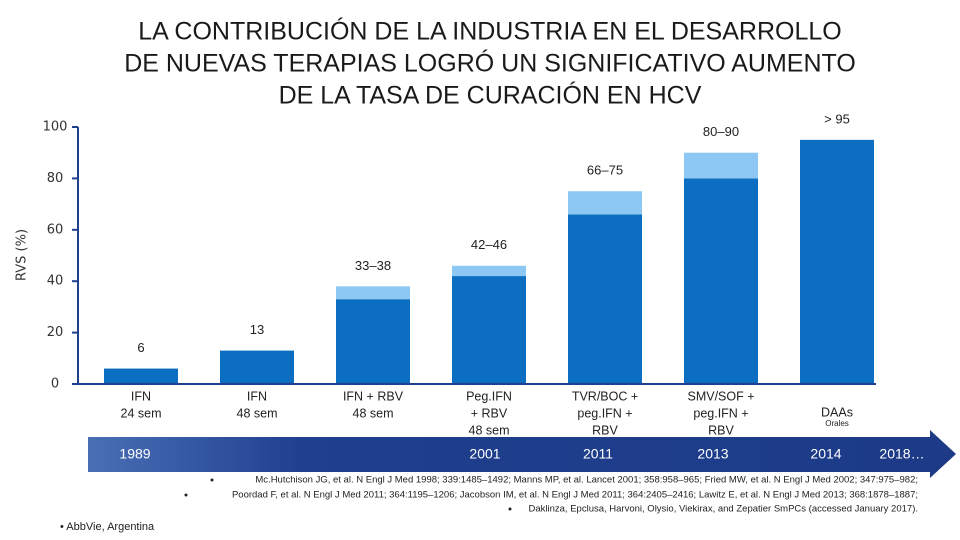 The height and width of the screenshot is (540, 960). What do you see at coordinates (720, 396) in the screenshot?
I see `x-tick-label: SMV/SOF +` at bounding box center [720, 396].